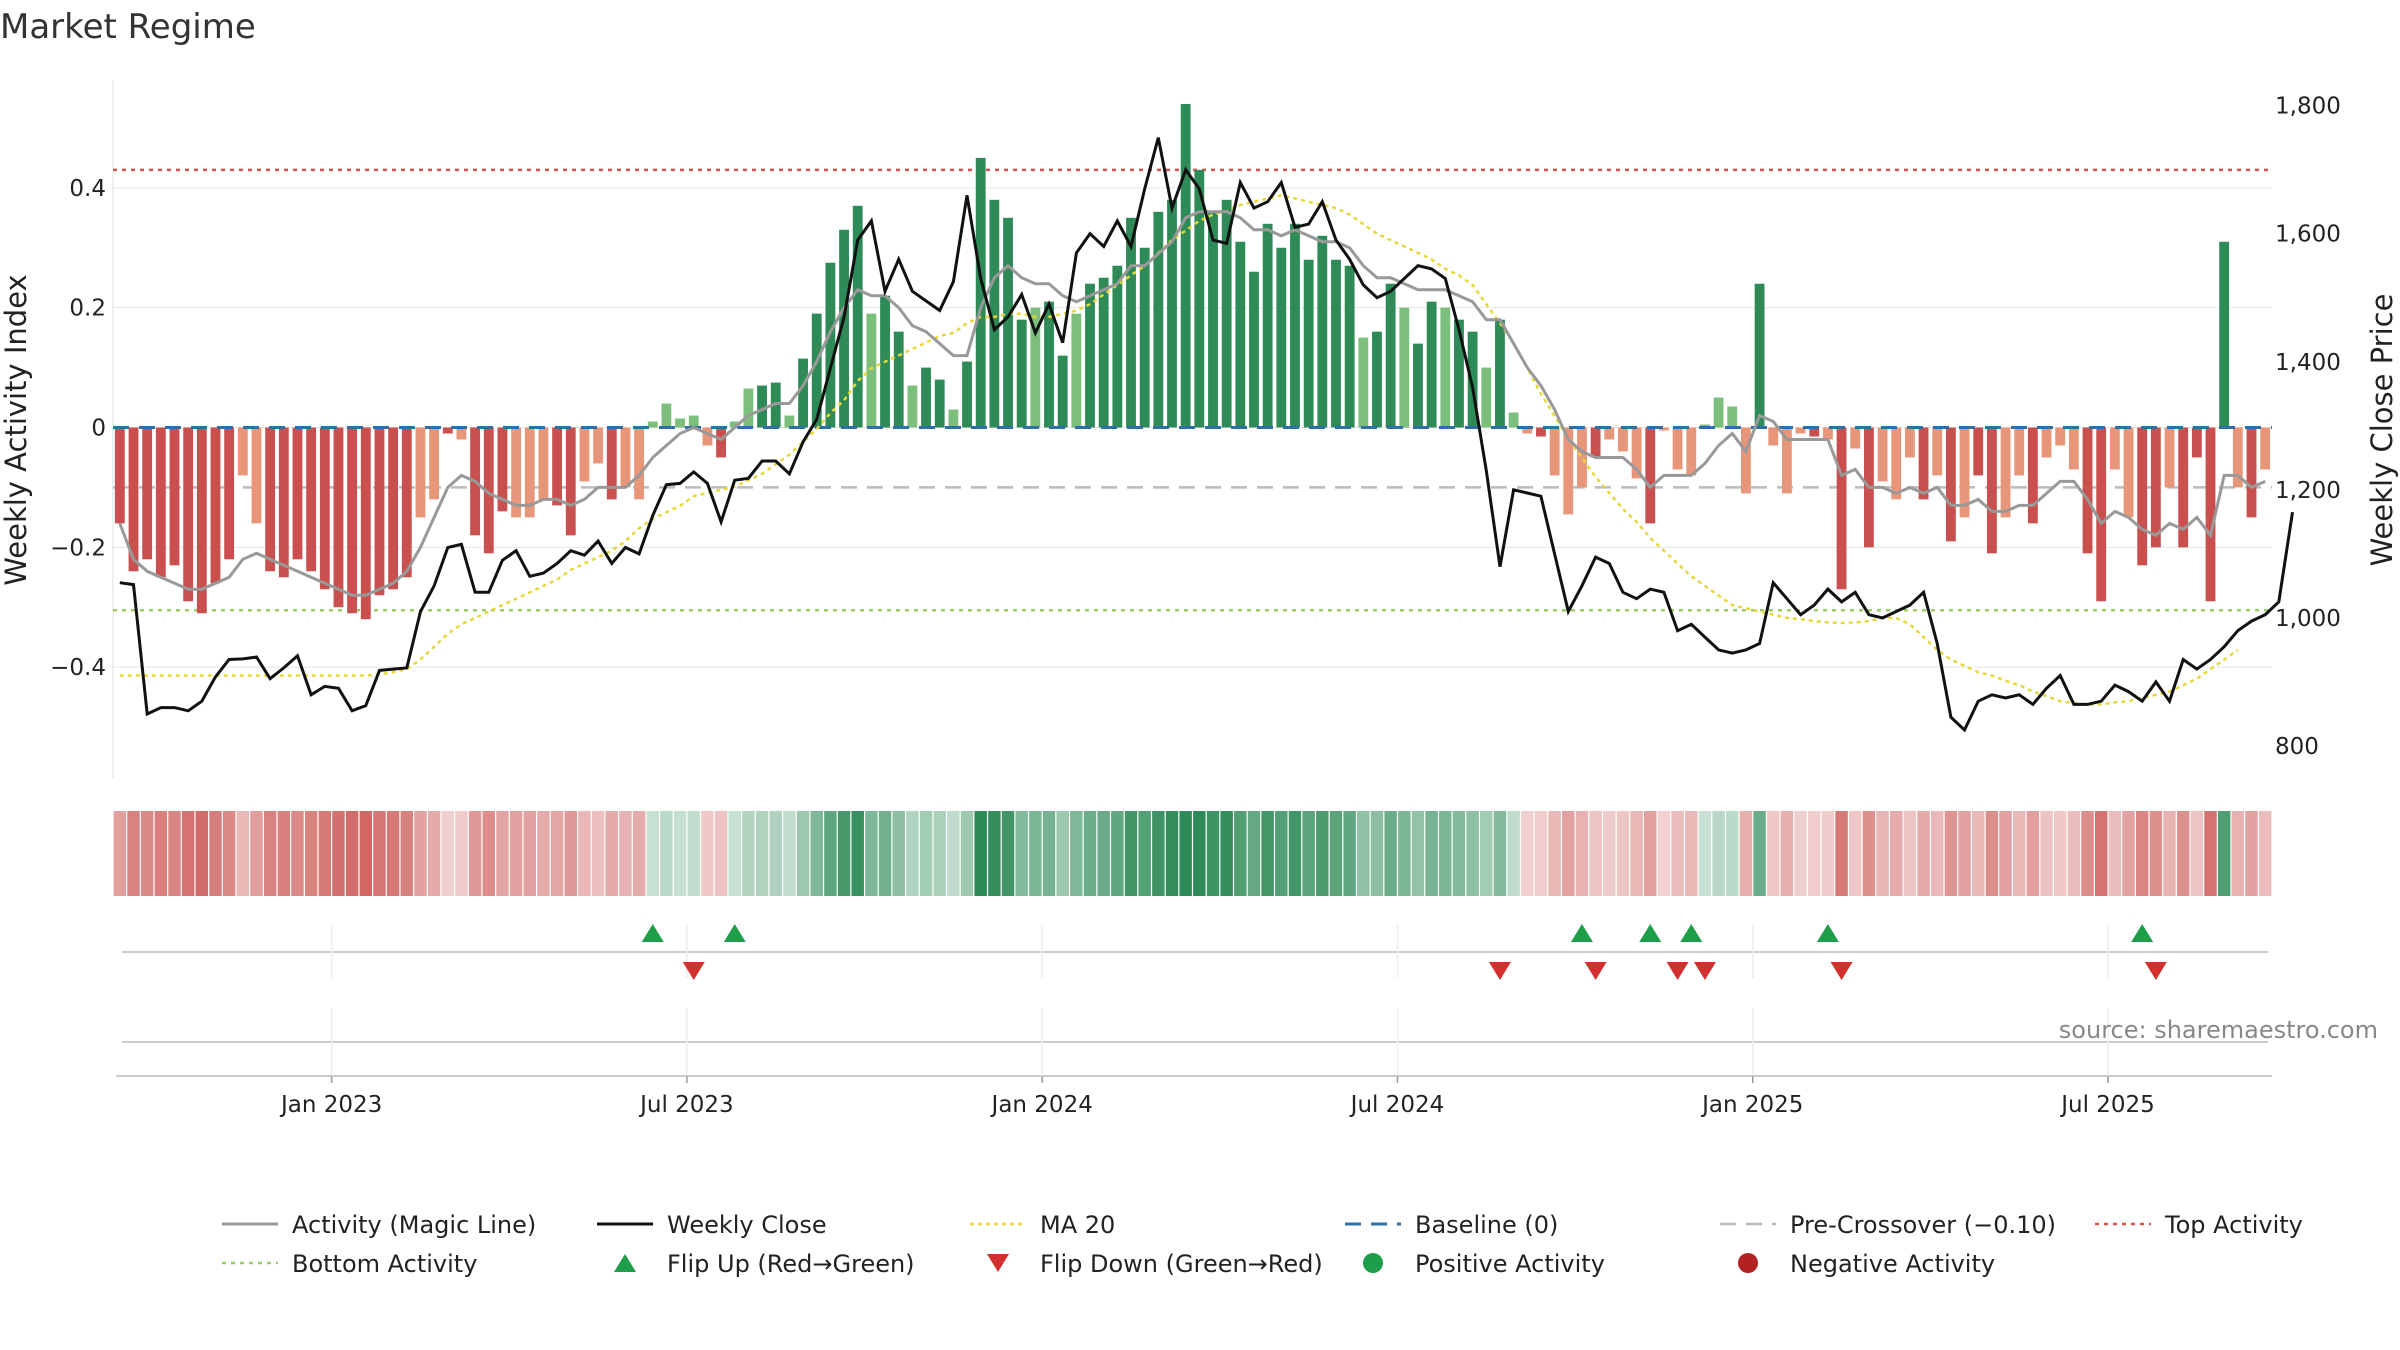 The width and height of the screenshot is (2400, 1350). What do you see at coordinates (1077, 1225) in the screenshot?
I see `legend-label: MA 20` at bounding box center [1077, 1225].